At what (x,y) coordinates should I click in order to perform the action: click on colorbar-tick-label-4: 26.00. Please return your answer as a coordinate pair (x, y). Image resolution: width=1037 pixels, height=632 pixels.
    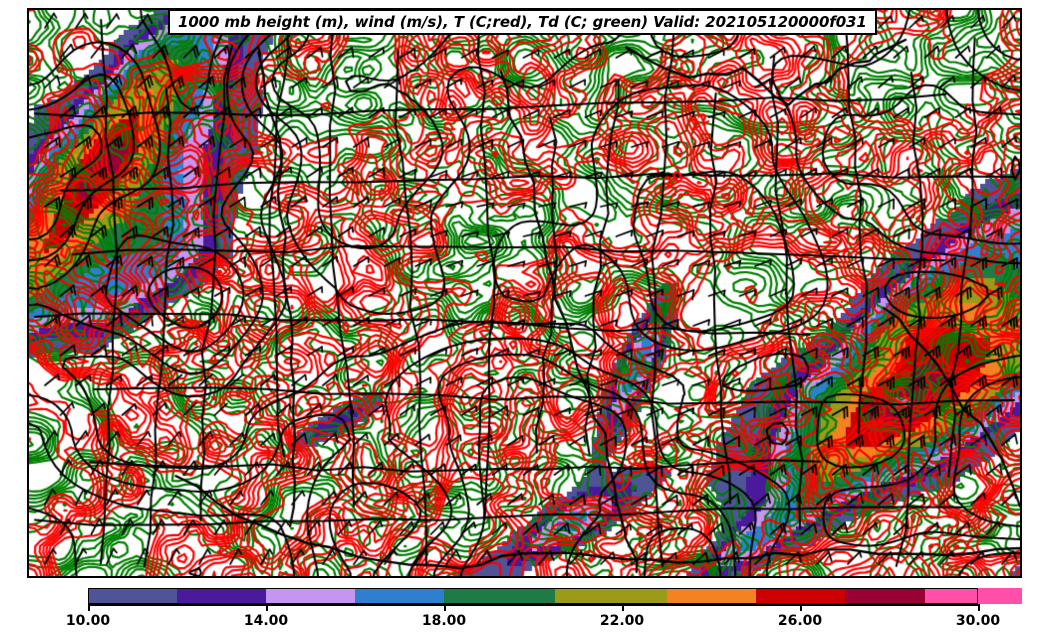
    Looking at the image, I should click on (800, 621).